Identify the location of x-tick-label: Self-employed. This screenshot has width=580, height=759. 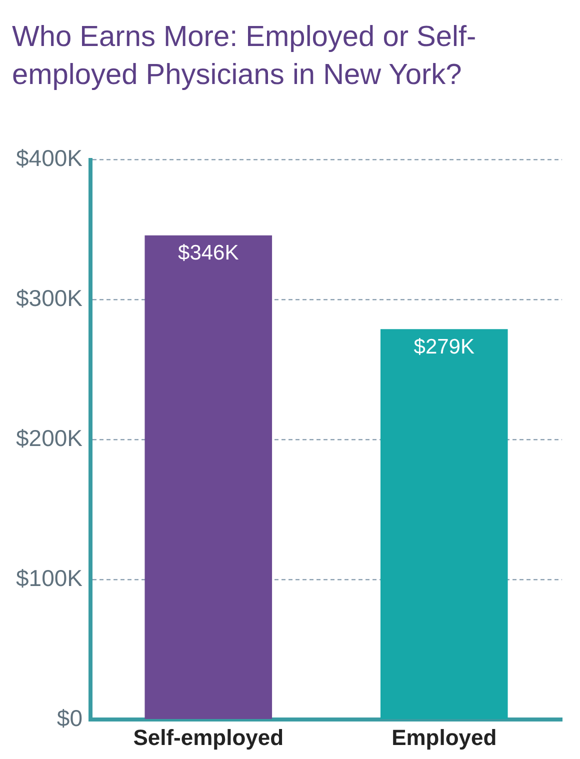
(208, 737).